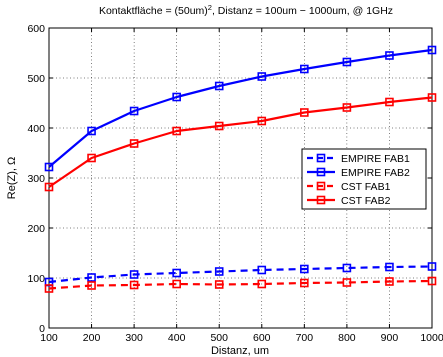 This screenshot has height=357, width=443. I want to click on y-tick-label: 200, so click(36, 229).